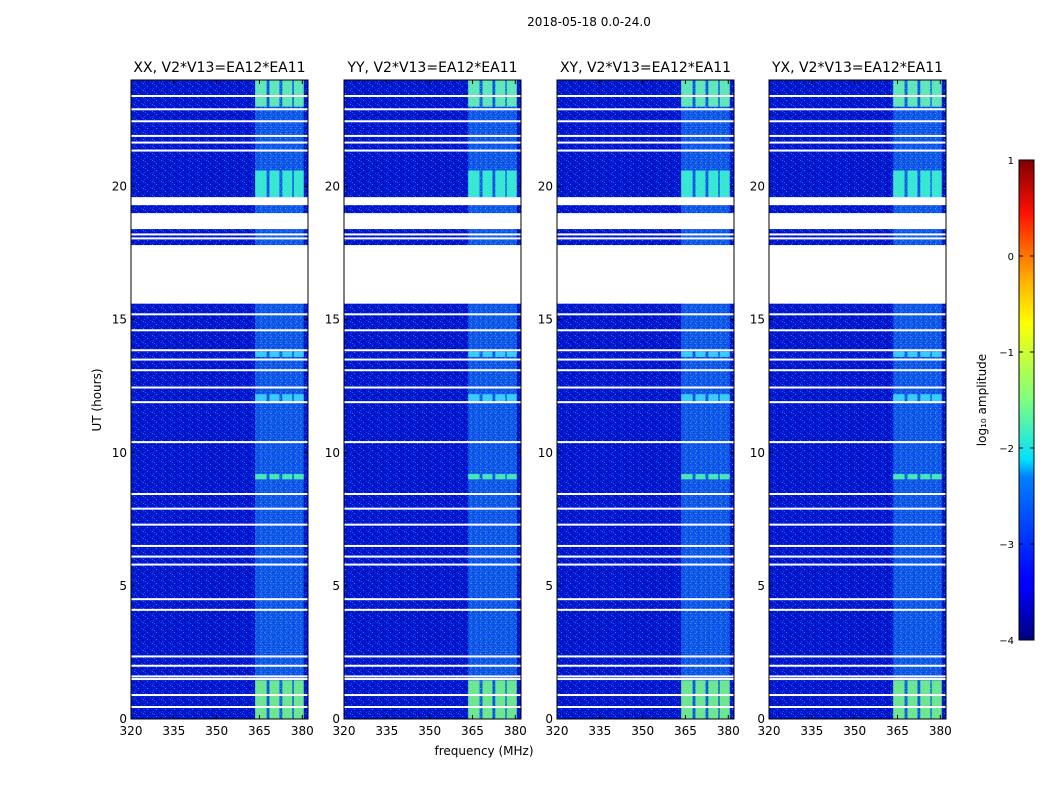  I want to click on colorbar-tick-label: 1, so click(1011, 161).